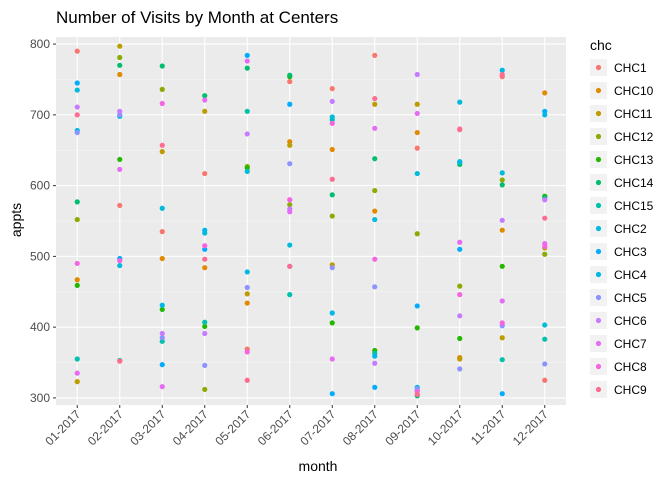  Describe the element at coordinates (634, 160) in the screenshot. I see `legend-label: CHC13` at that location.